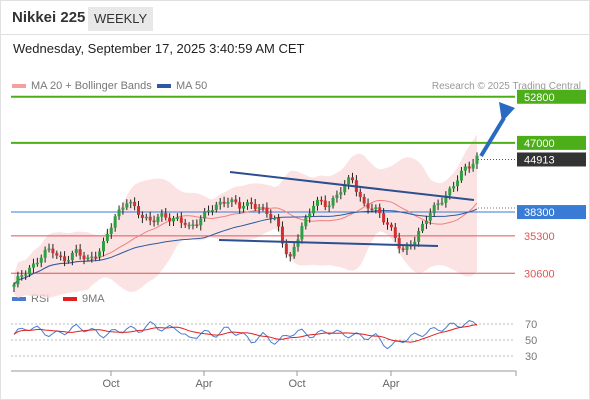 The height and width of the screenshot is (400, 590). What do you see at coordinates (506, 86) in the screenshot?
I see `source-credit: Research © 2025 Trading Central` at bounding box center [506, 86].